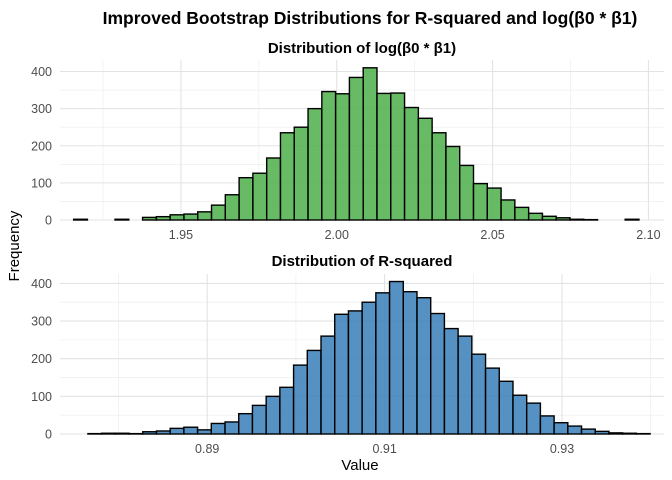 The image size is (672, 480). What do you see at coordinates (362, 48) in the screenshot?
I see `panel-title: Distribution of log(β0 * β1)` at bounding box center [362, 48].